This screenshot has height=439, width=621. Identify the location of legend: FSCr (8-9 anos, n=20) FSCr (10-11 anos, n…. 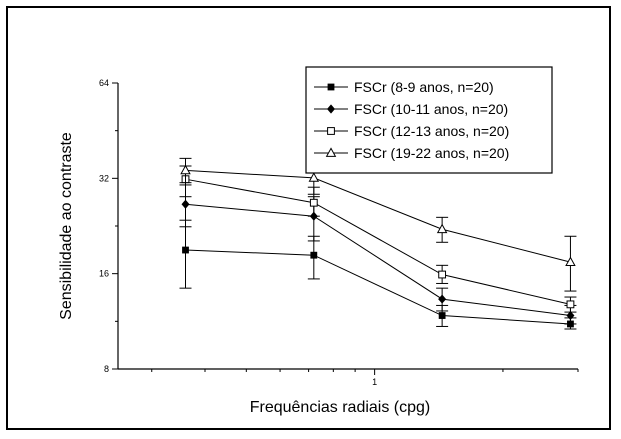
(429, 120).